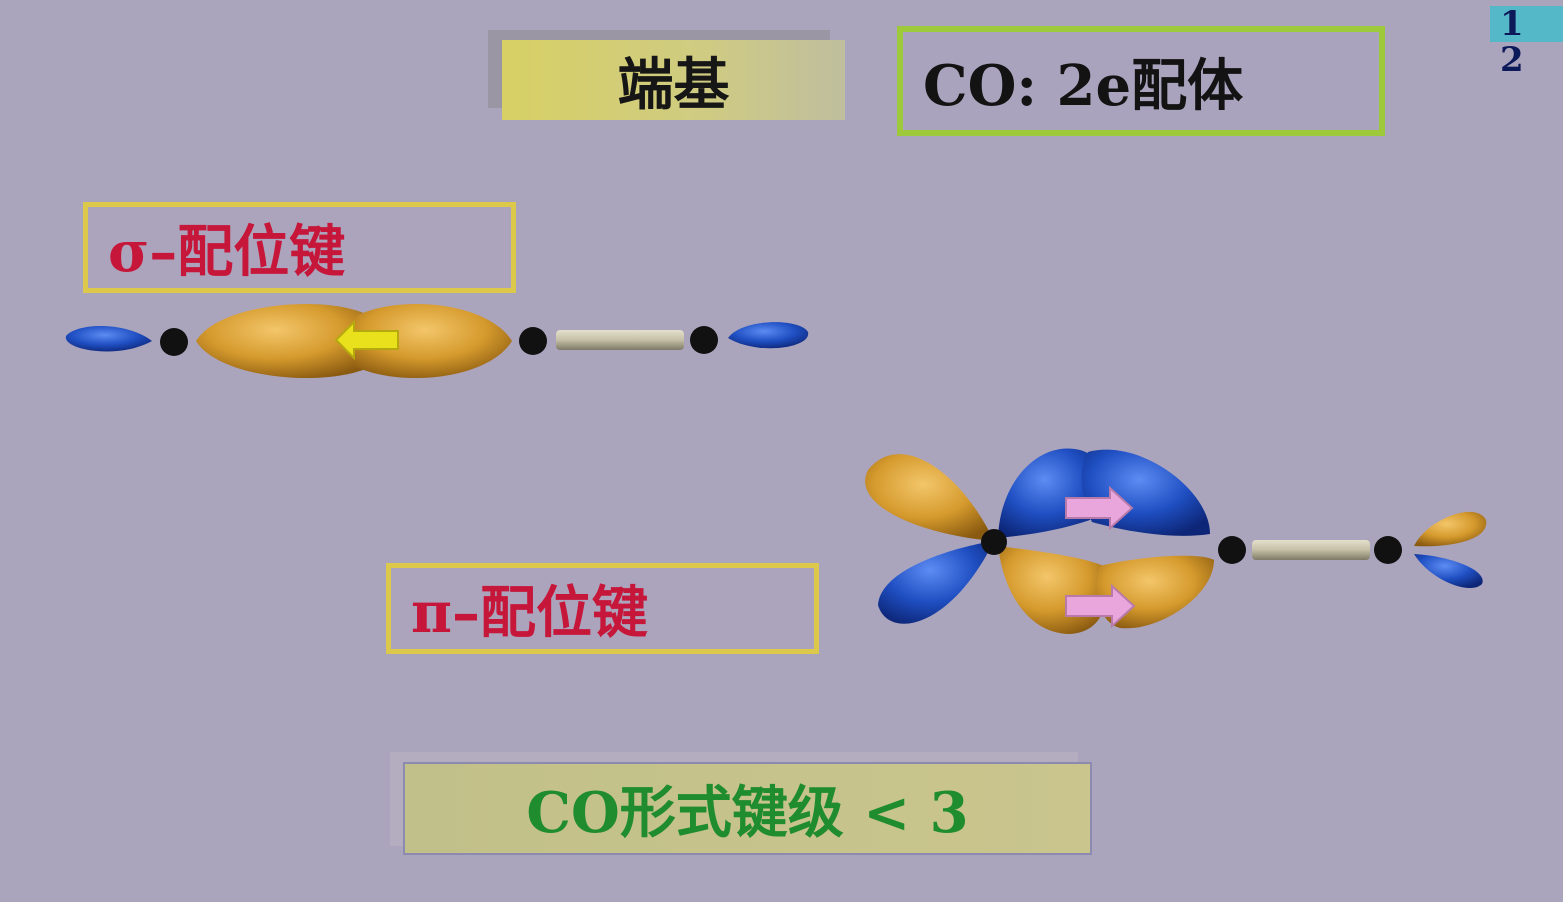 This screenshot has width=1563, height=902. Describe the element at coordinates (366, 340) in the screenshot. I see `sigma-donation-arrow` at that location.